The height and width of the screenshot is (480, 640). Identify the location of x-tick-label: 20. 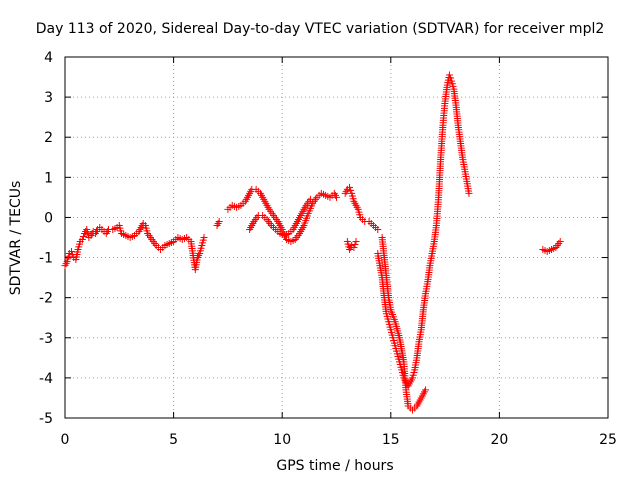
(499, 440).